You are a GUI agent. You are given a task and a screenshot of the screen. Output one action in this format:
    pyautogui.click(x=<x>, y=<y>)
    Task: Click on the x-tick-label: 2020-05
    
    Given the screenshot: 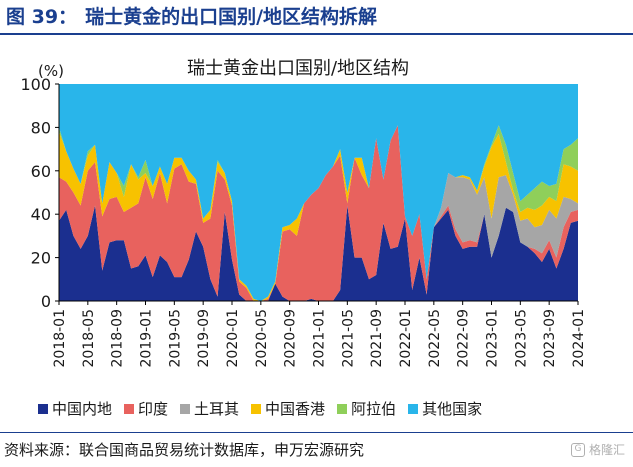 What is the action you would take?
    pyautogui.click(x=262, y=338)
    